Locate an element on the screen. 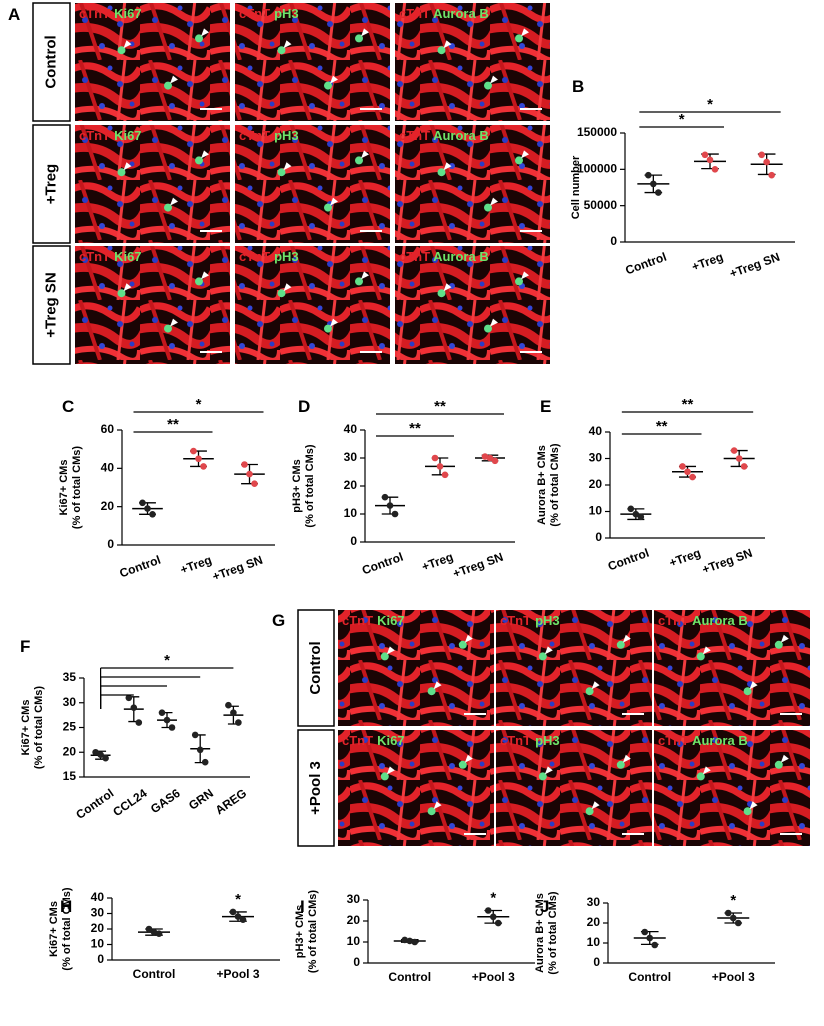 This screenshot has width=824, height=1026. y-tick-label: 0 is located at coordinates (596, 962).